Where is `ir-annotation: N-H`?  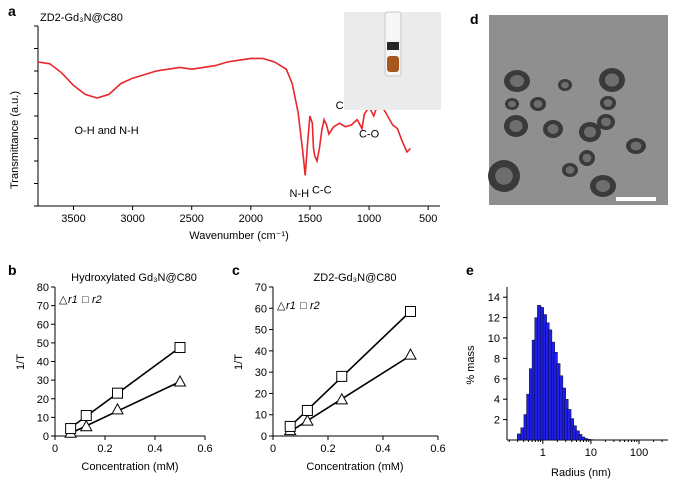
ir-annotation: N-H is located at coordinates (300, 194).